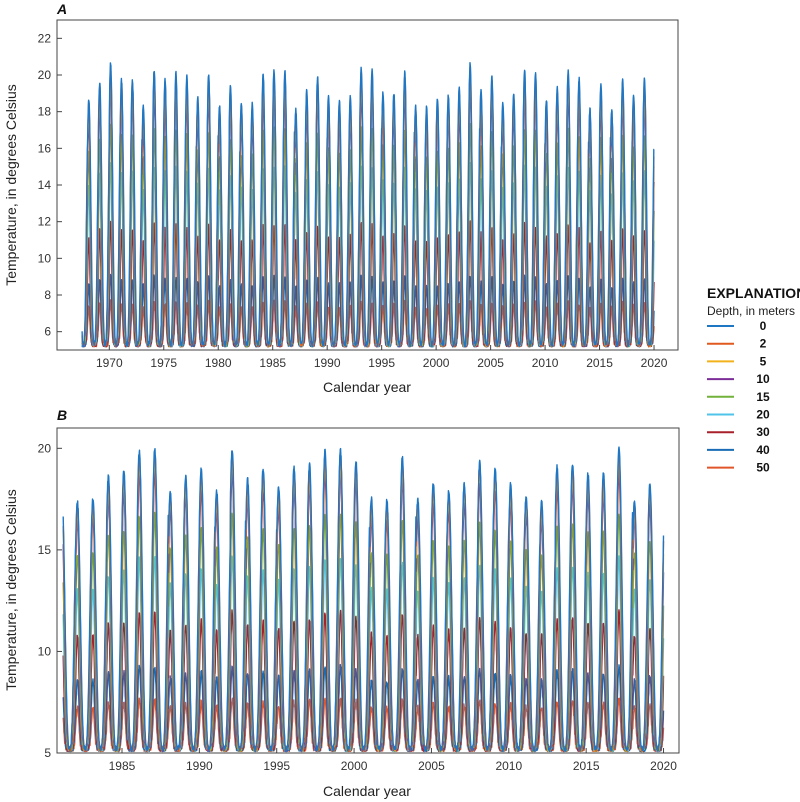  Describe the element at coordinates (11, 185) in the screenshot. I see `panel-a-y-axis-label: Temperature, in degrees Celsius` at that location.